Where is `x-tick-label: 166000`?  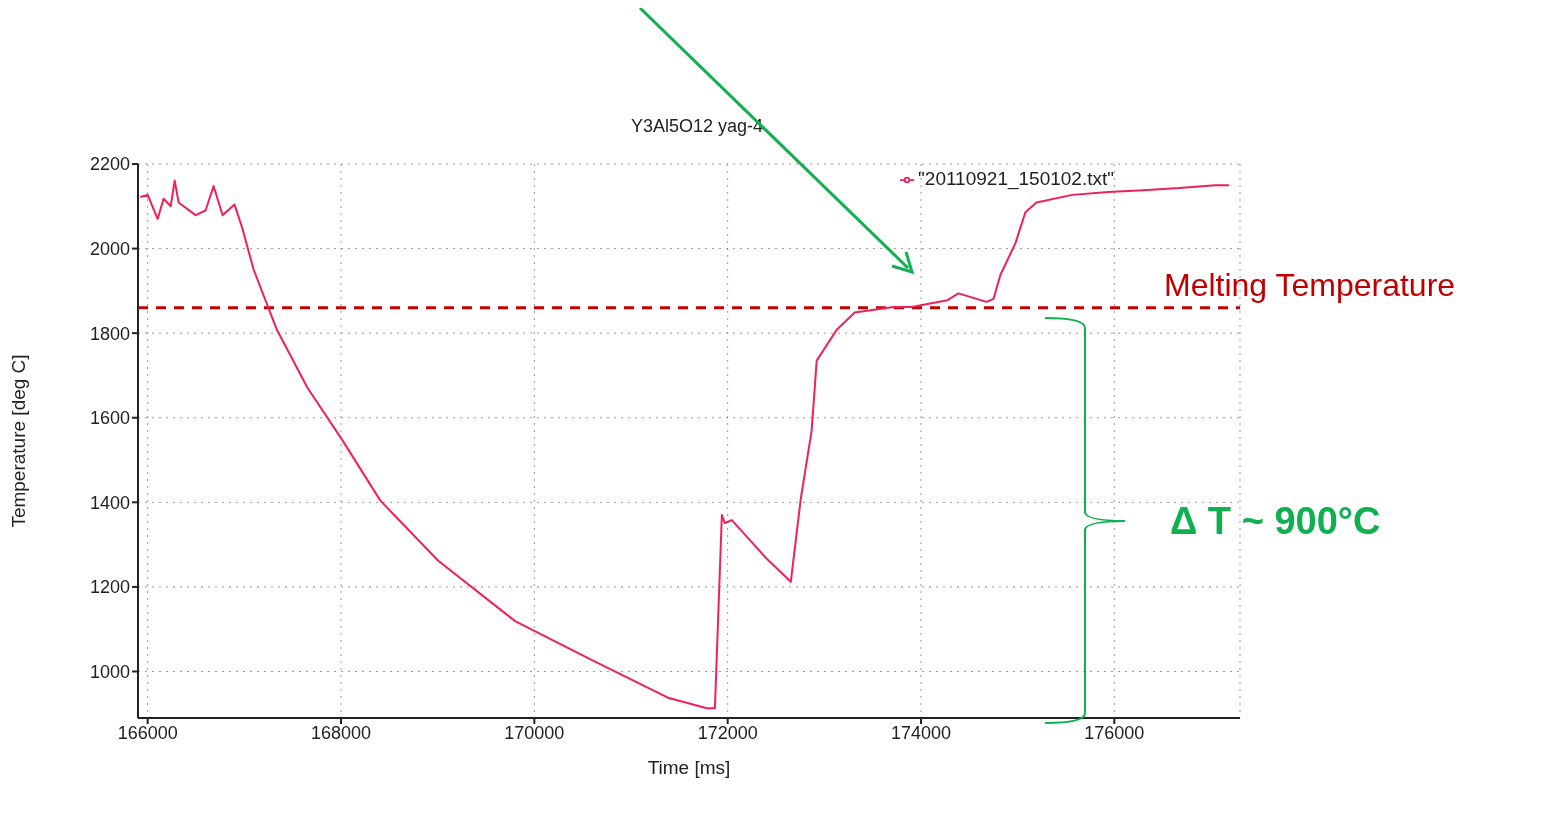
x-tick-label: 166000 is located at coordinates (147, 732).